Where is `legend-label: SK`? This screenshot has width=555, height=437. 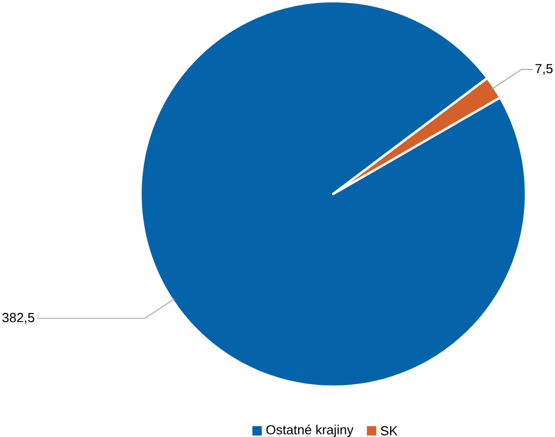
legend-label: SK is located at coordinates (389, 431).